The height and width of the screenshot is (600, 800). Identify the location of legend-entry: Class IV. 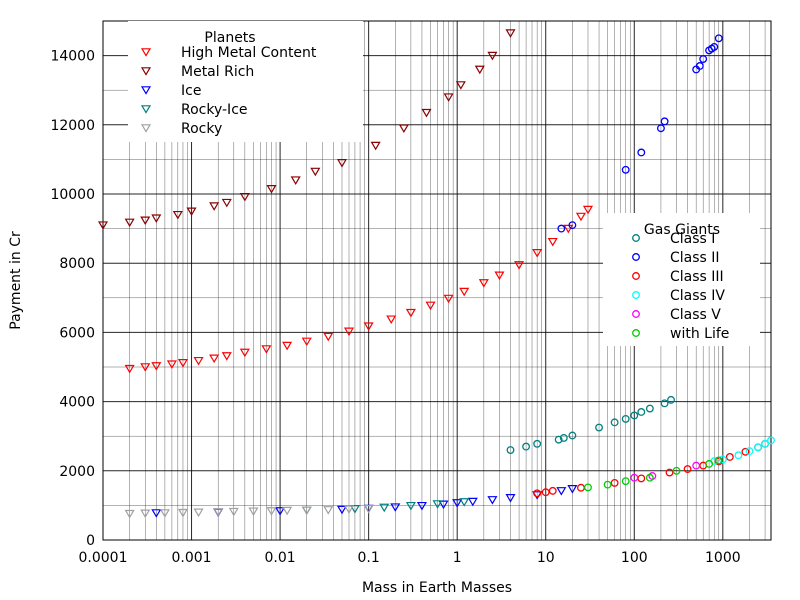
(697, 296).